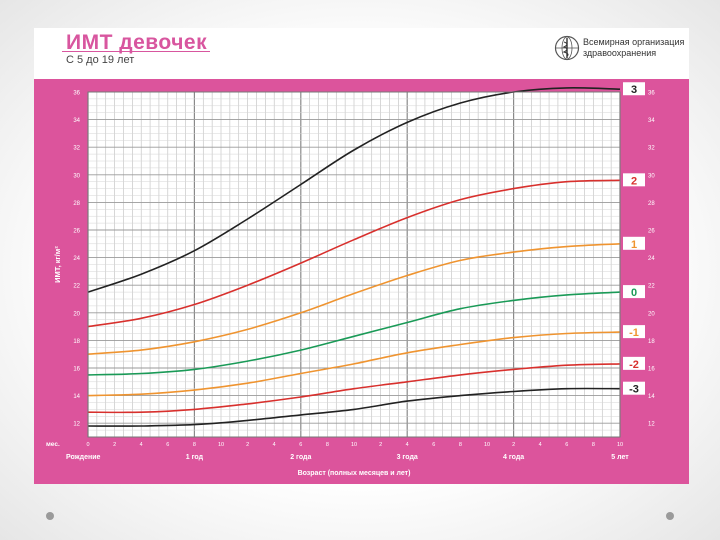  Describe the element at coordinates (76, 314) in the screenshot. I see `y-tick-label-left: 20` at that location.